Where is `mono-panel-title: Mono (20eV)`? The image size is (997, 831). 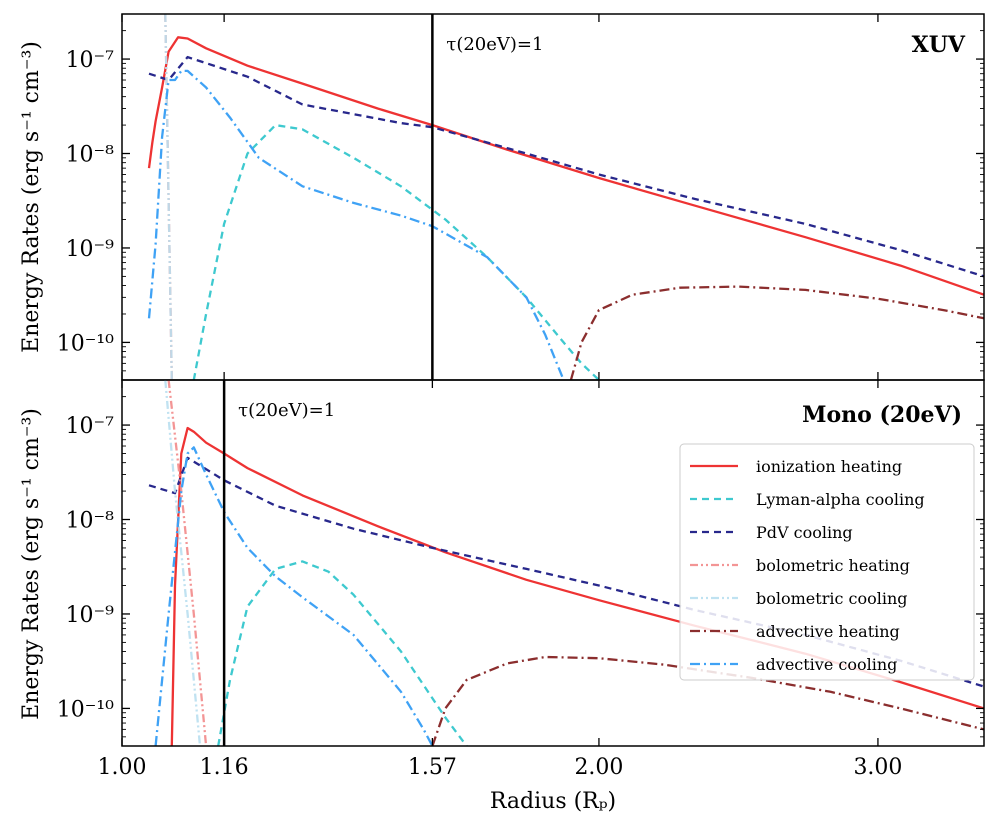 mono-panel-title: Mono (20eV) is located at coordinates (882, 415).